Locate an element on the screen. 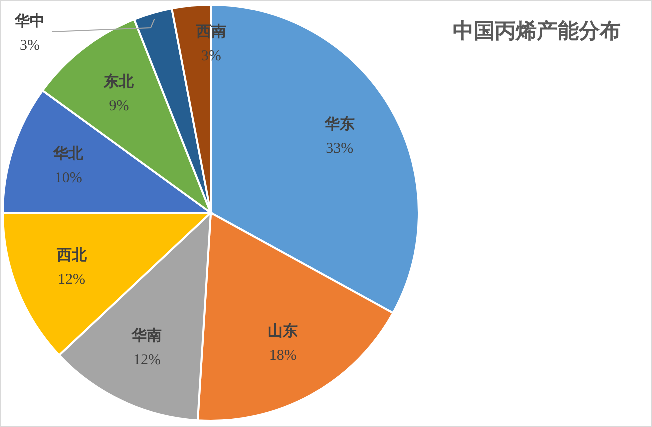 Image resolution: width=652 pixels, height=427 pixels. data-label: 9% is located at coordinates (119, 106).